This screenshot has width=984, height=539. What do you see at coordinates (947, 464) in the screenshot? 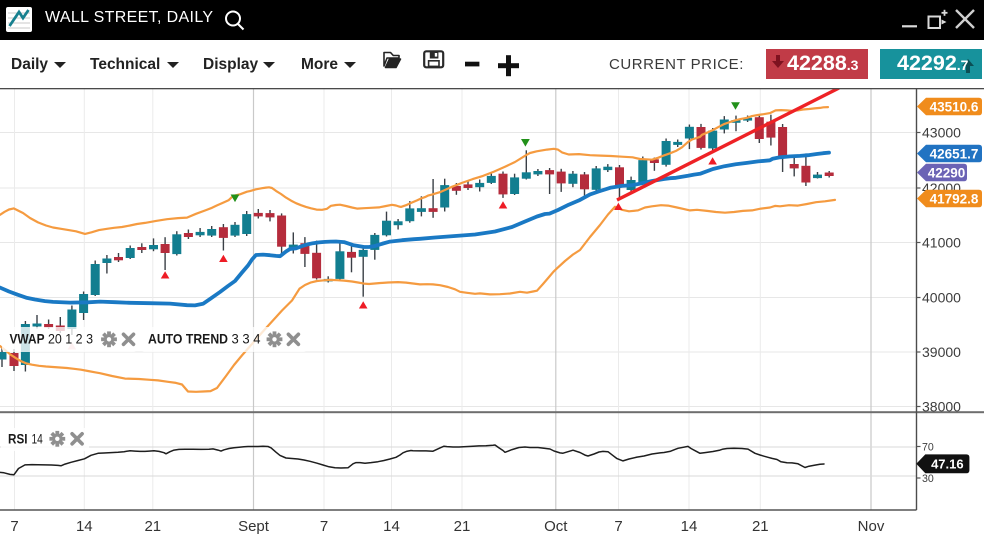
I see `svg-text: 47.16` at bounding box center [947, 464].